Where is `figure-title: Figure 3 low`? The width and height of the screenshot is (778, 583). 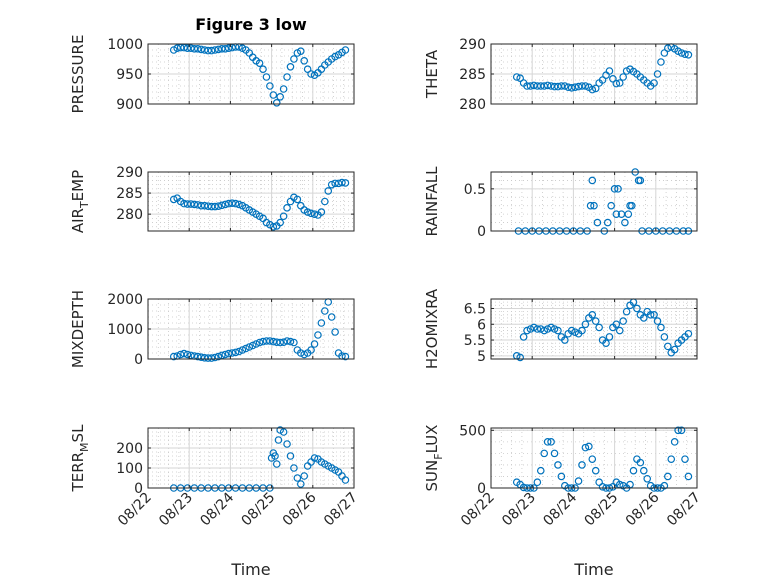 figure-title: Figure 3 low is located at coordinates (251, 24).